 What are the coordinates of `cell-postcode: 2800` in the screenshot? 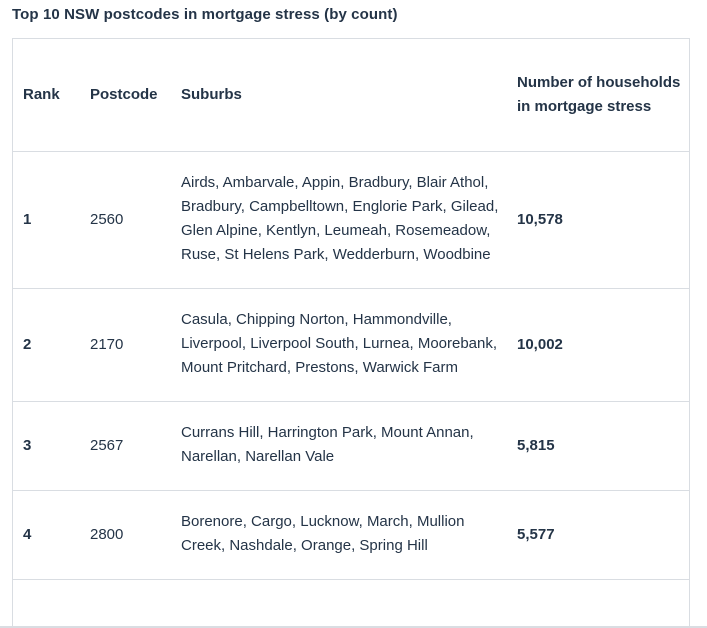 It's located at (135, 535).